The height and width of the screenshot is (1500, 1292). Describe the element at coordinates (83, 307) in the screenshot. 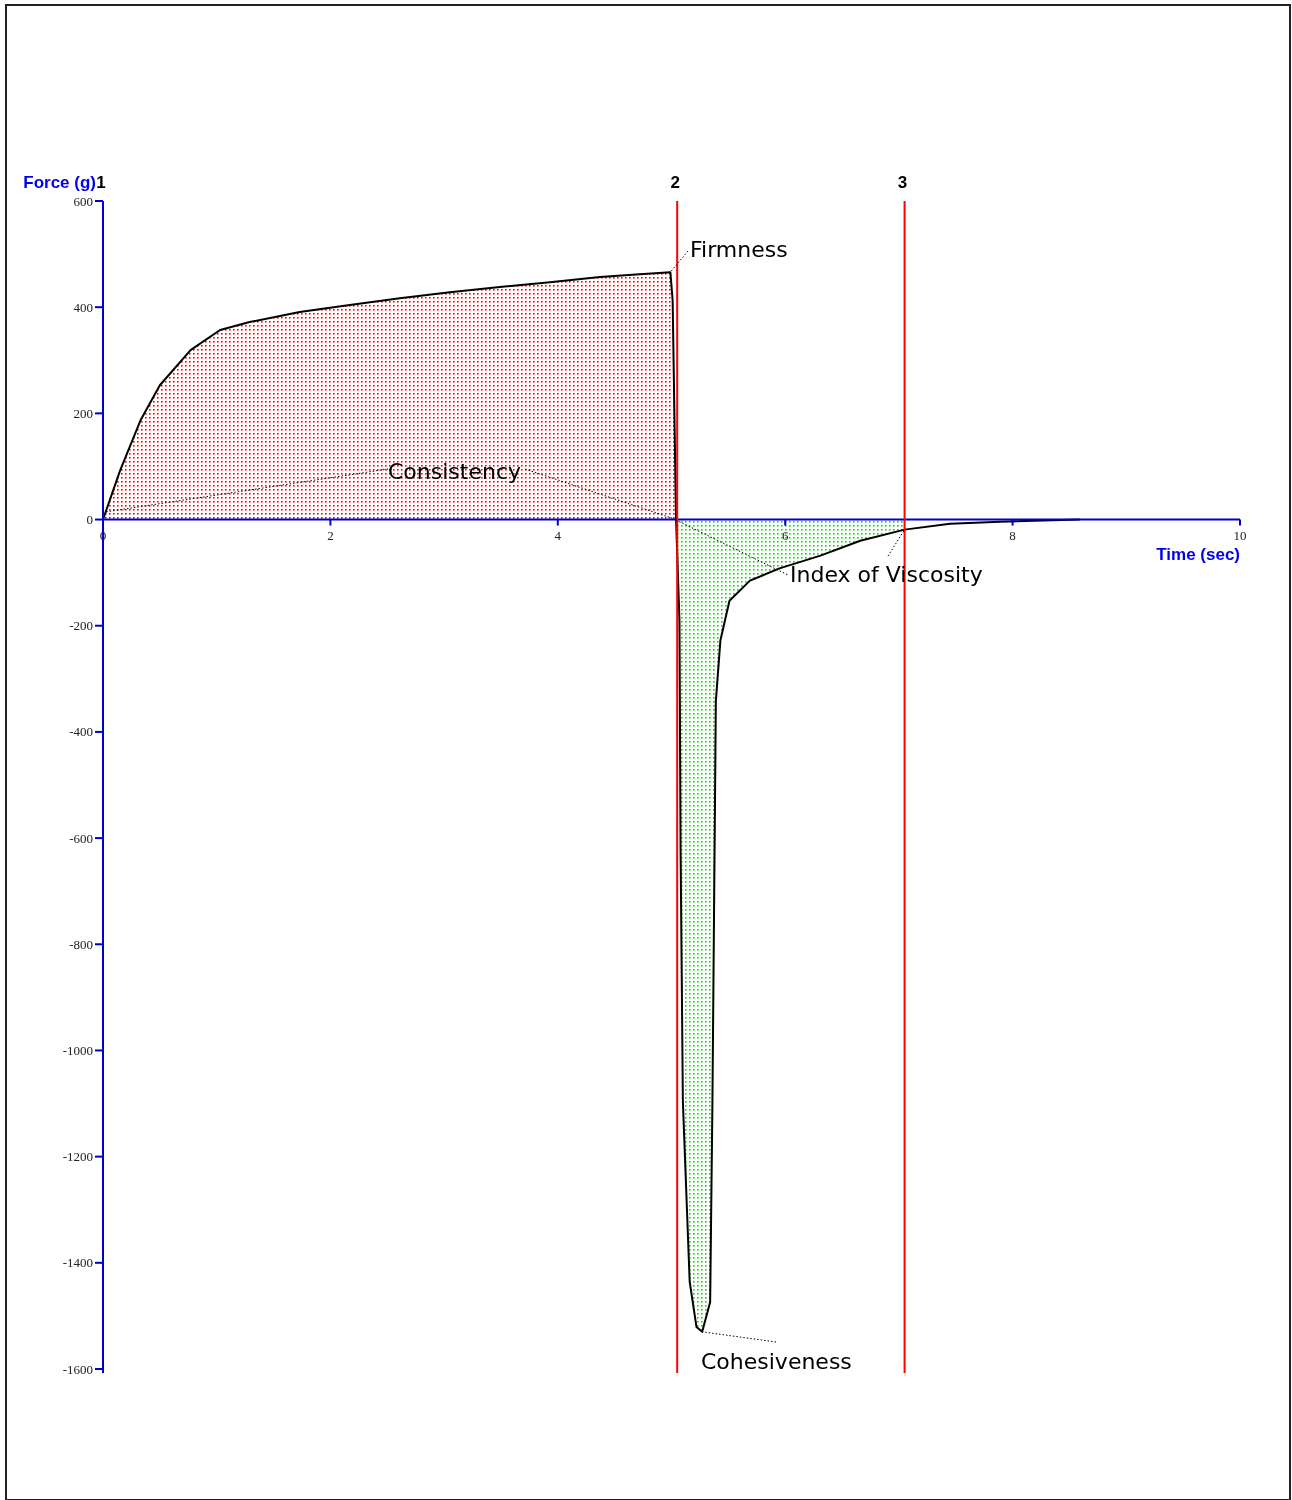

I see `y-tick-label: 400` at that location.